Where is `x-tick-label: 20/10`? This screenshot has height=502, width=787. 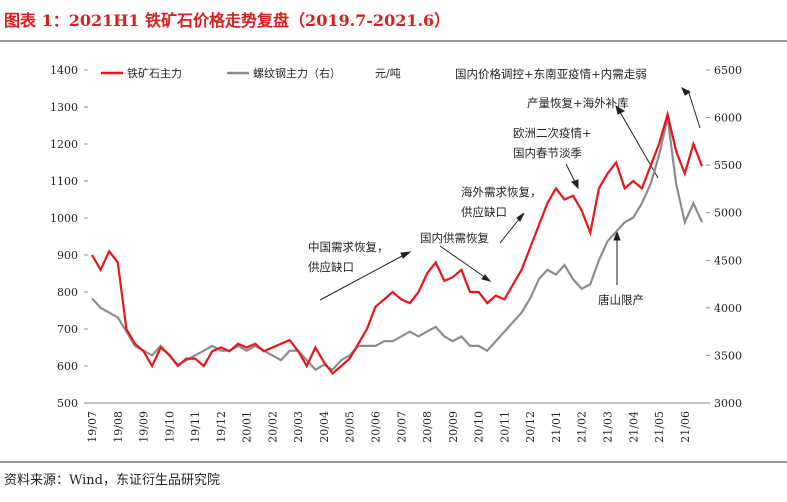
x-tick-label: 20/10 is located at coordinates (479, 427).